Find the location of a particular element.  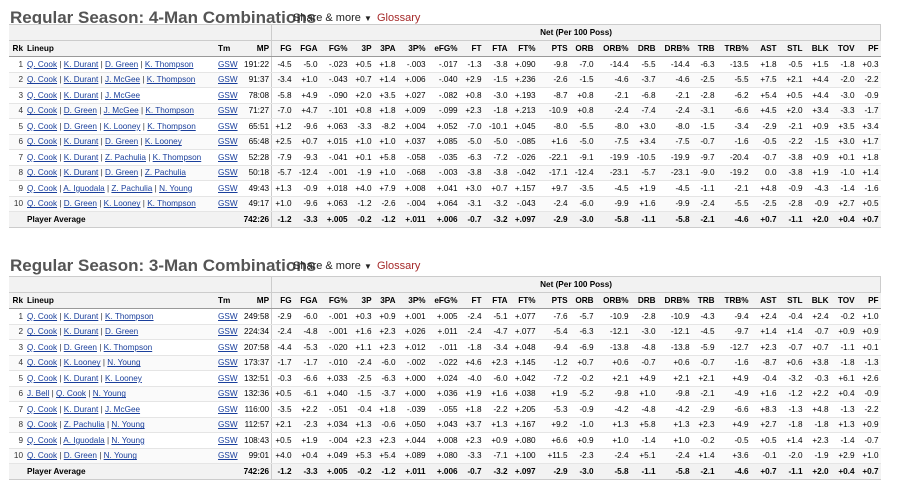

column-header-ast: AST is located at coordinates (764, 48).